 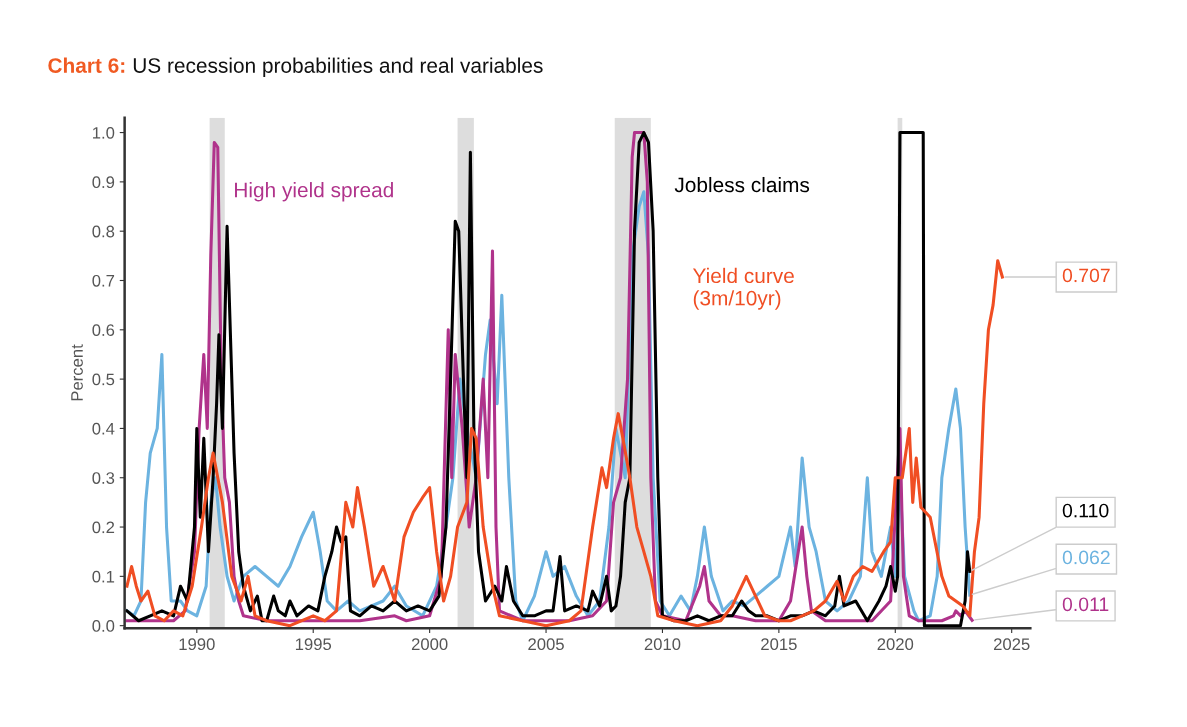 What do you see at coordinates (77, 372) in the screenshot?
I see `y-axis-title: Percent` at bounding box center [77, 372].